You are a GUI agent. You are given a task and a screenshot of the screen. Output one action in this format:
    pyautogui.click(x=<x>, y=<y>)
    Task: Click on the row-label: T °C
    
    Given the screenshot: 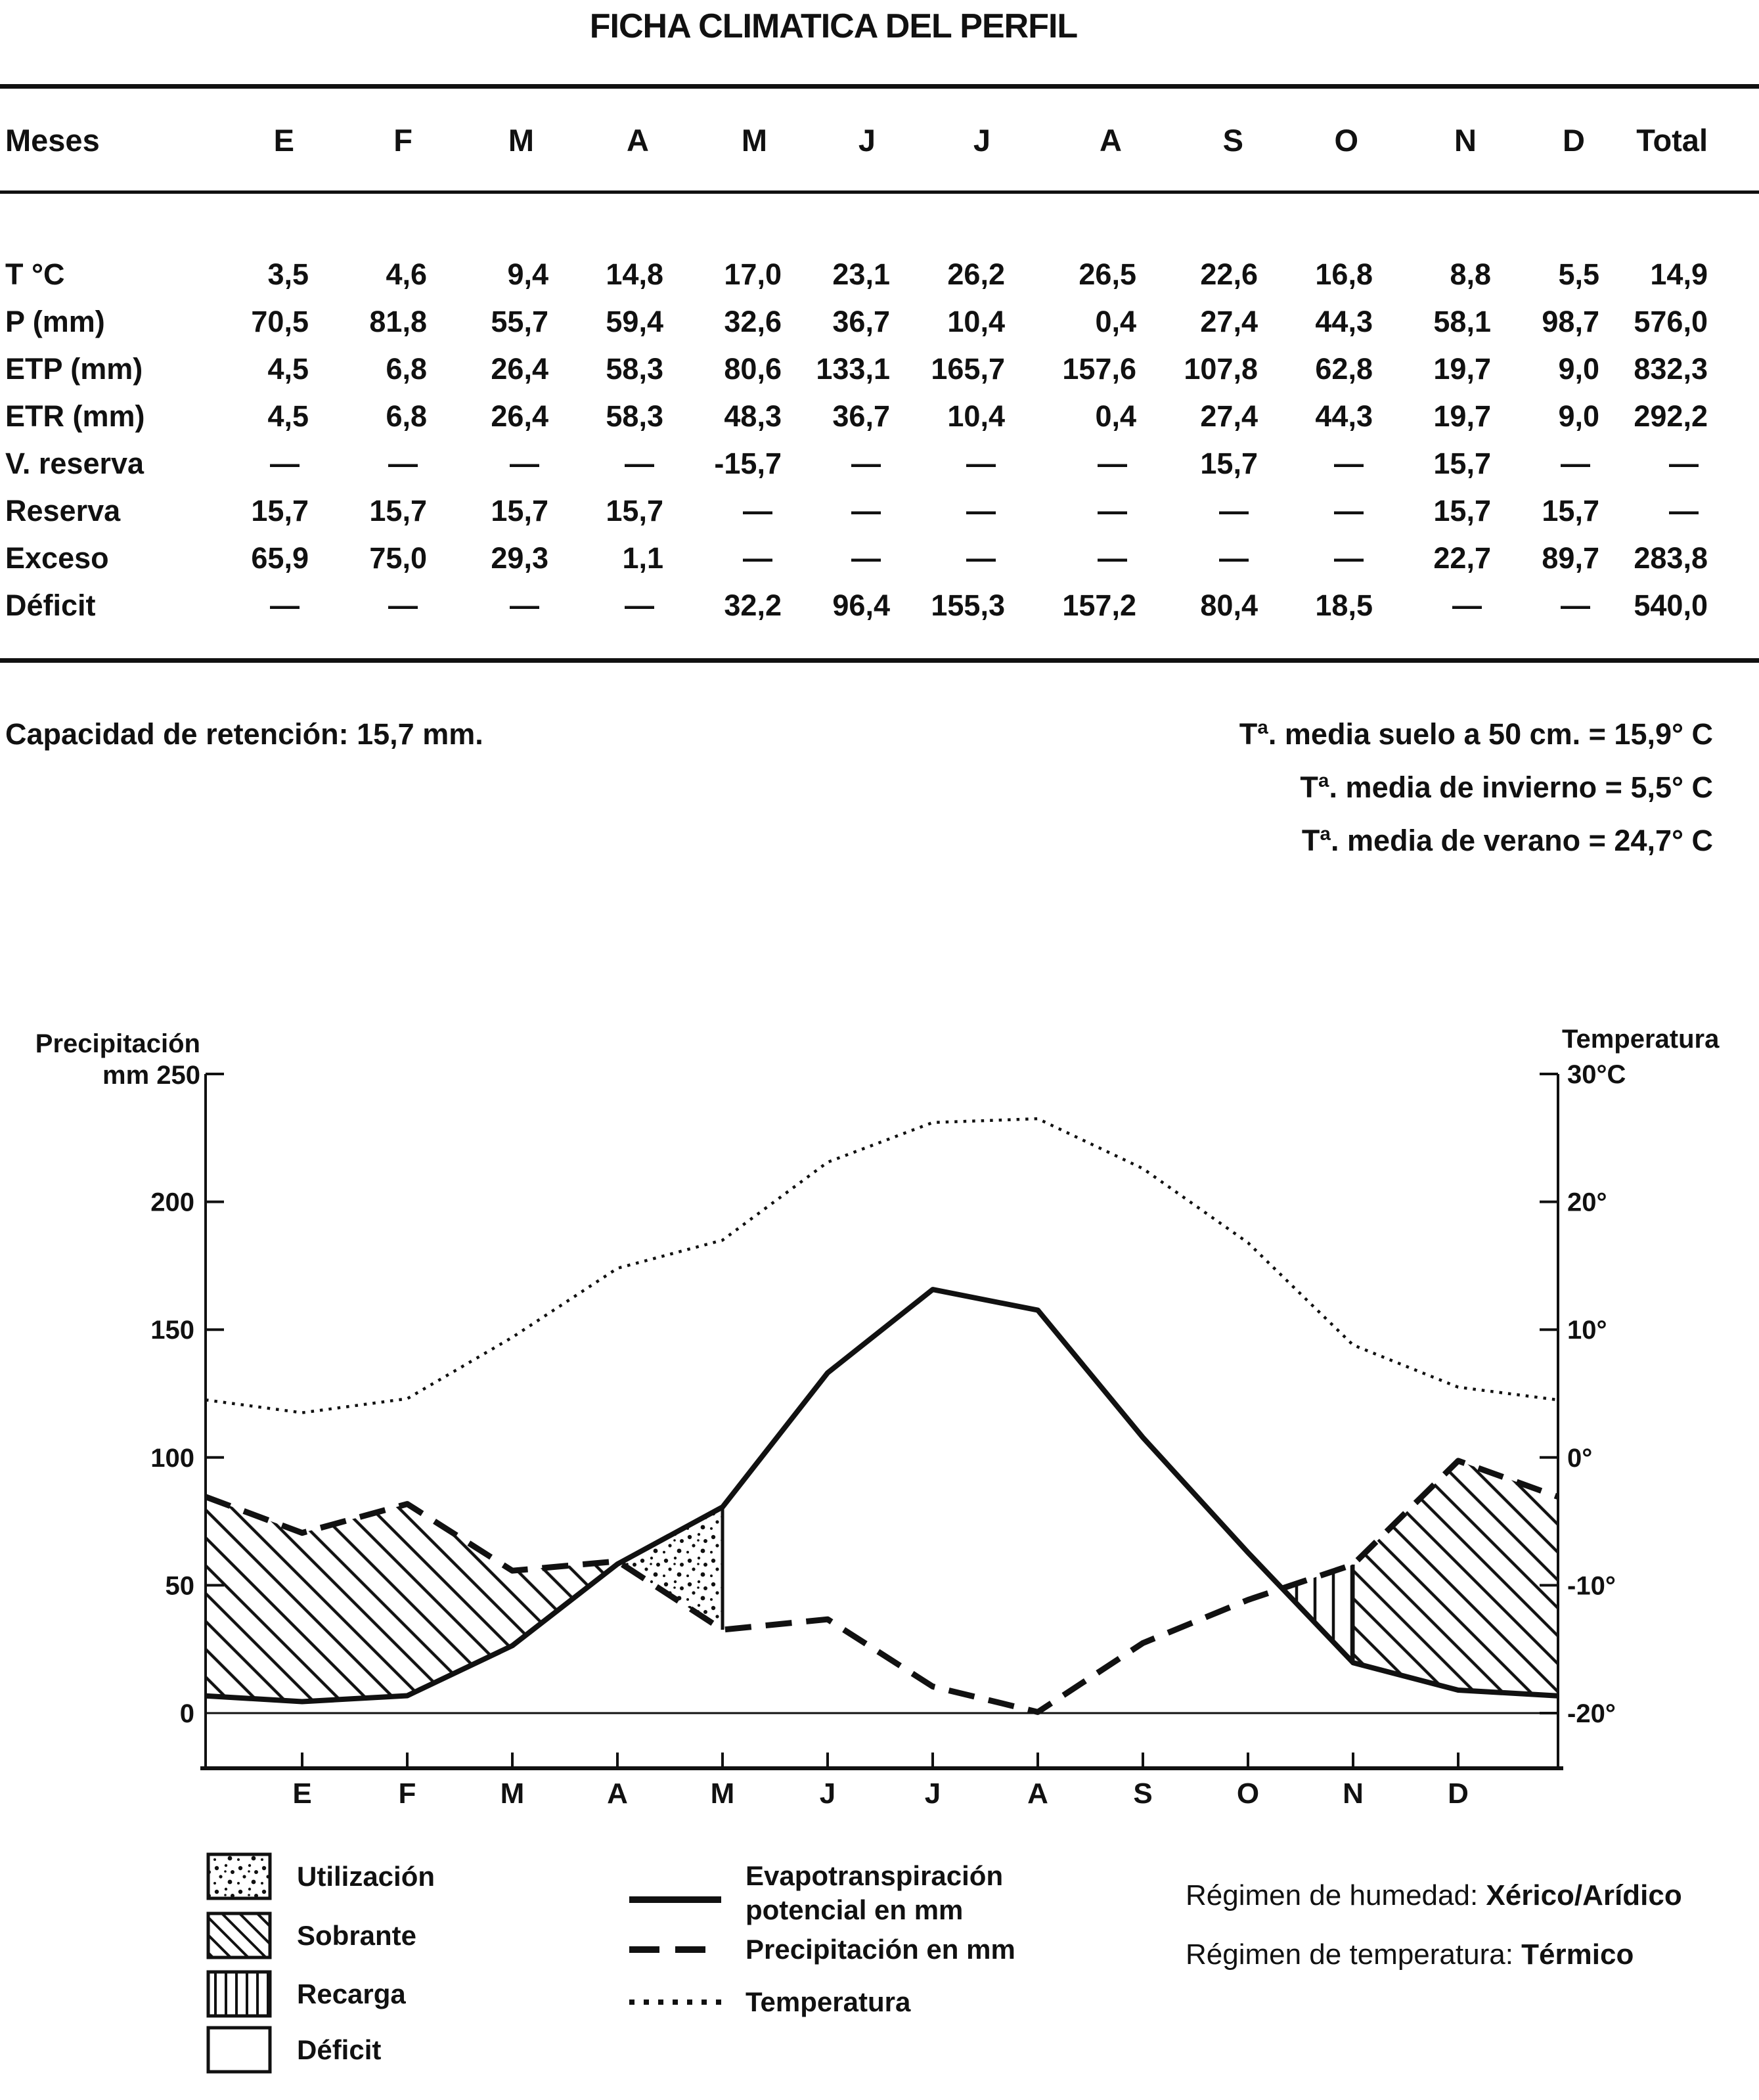 What is the action you would take?
    pyautogui.click(x=35, y=274)
    